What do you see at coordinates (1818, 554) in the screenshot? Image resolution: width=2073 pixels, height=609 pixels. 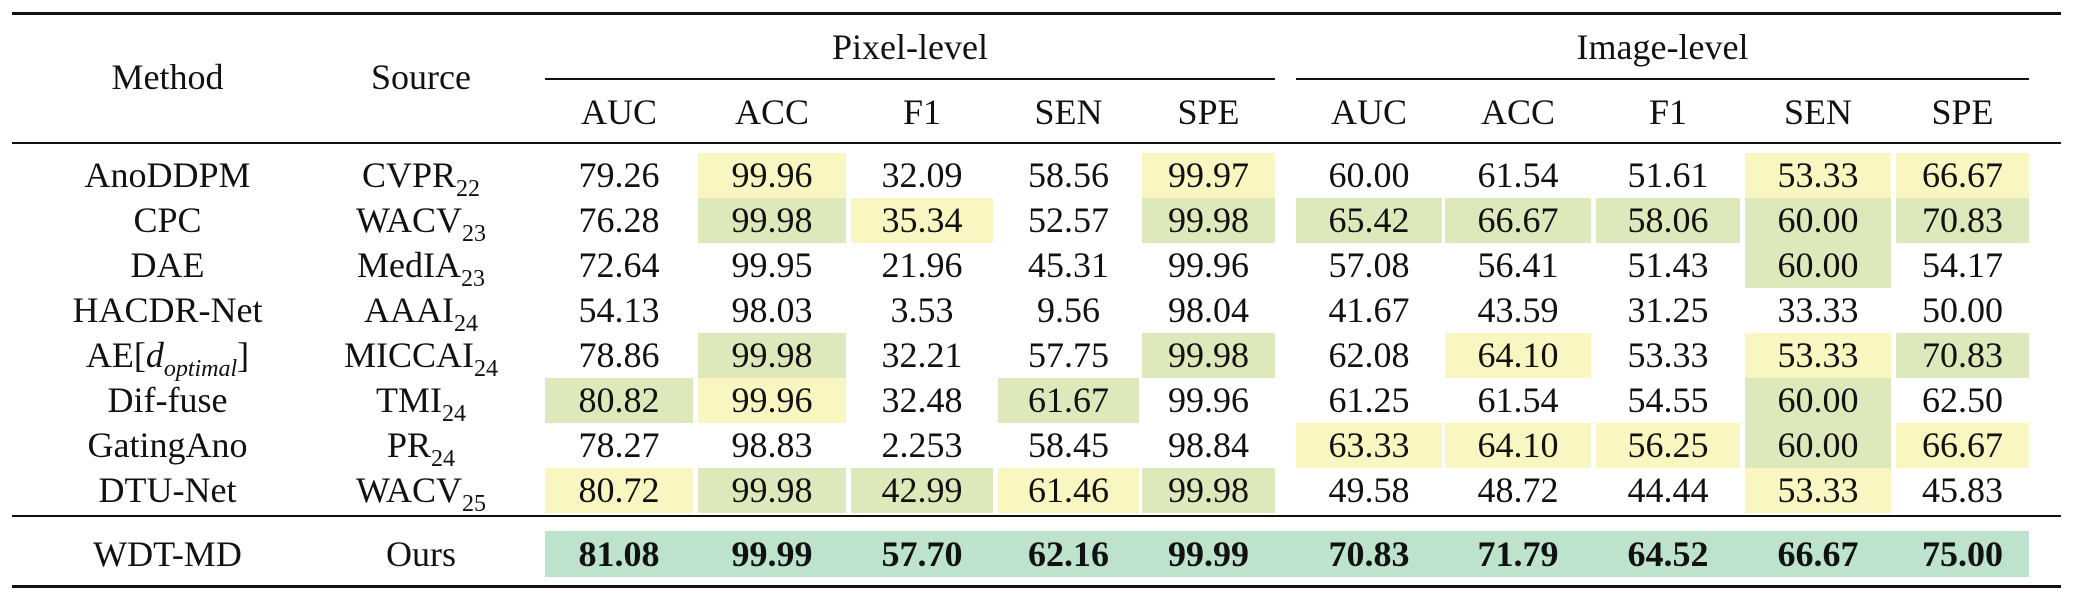 I see `value-cell: 66.67` at bounding box center [1818, 554].